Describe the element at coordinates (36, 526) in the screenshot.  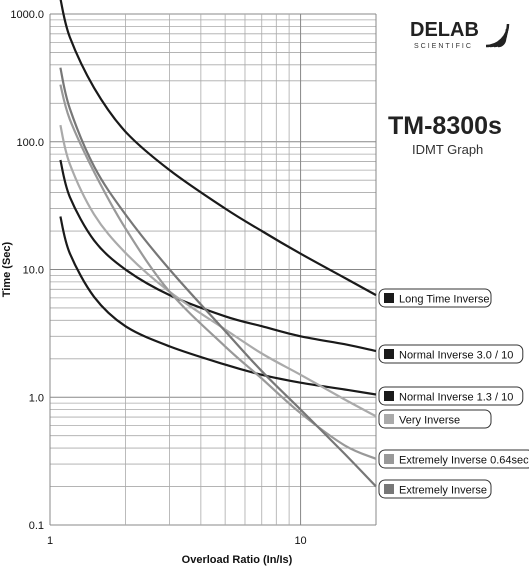
I see `y-tick-label: 0.1` at that location.